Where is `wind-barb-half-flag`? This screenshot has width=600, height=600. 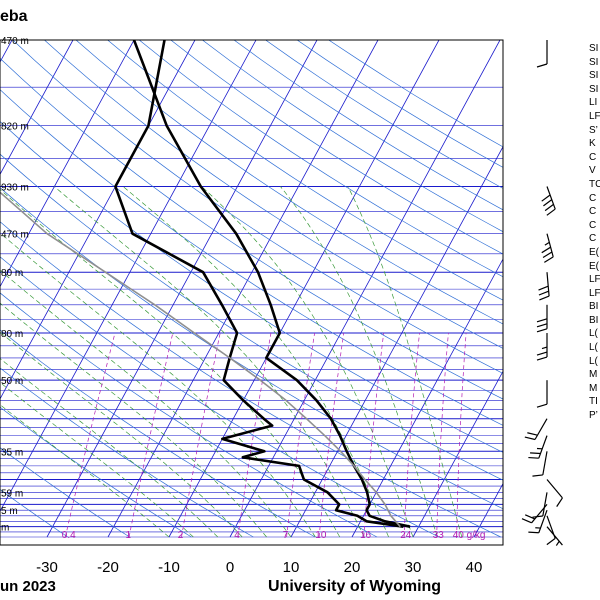 wind-barb-half-flag is located at coordinates (547, 243).